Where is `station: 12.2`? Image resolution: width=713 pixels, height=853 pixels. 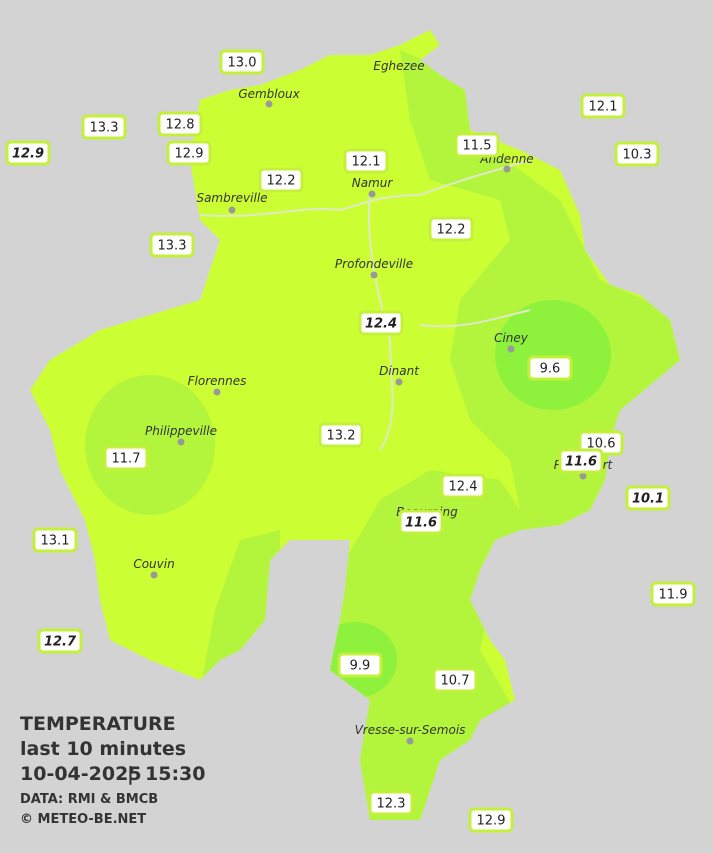 station: 12.2 is located at coordinates (281, 180).